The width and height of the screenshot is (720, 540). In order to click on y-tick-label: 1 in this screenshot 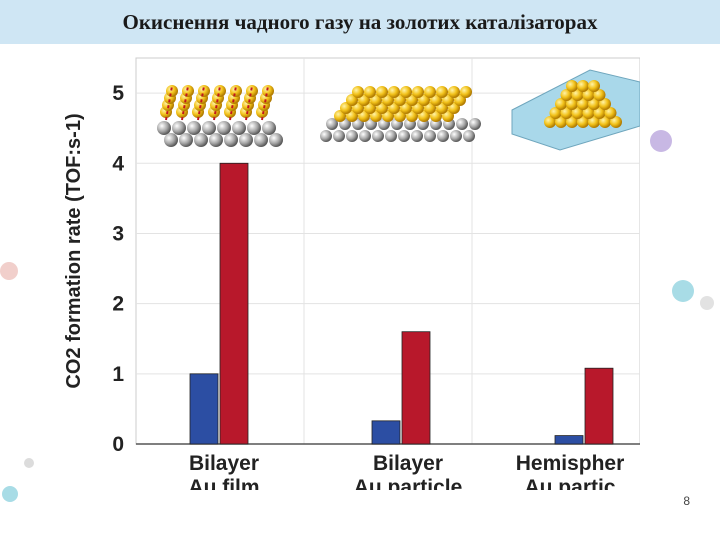, I will do `click(118, 374)`.